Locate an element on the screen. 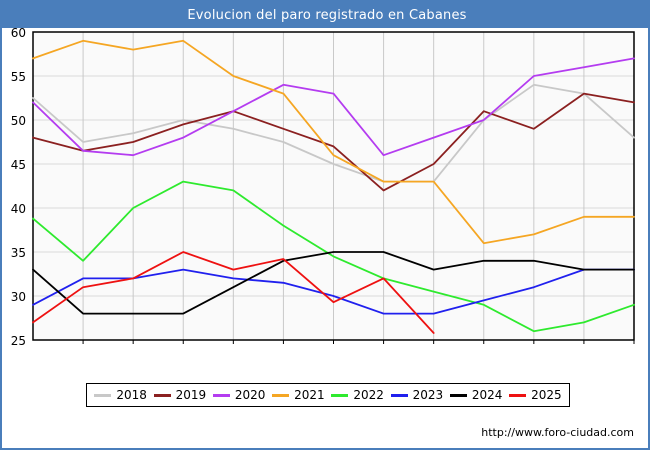 This screenshot has width=650, height=450. y-axis-tick-label: 50 is located at coordinates (18, 121).